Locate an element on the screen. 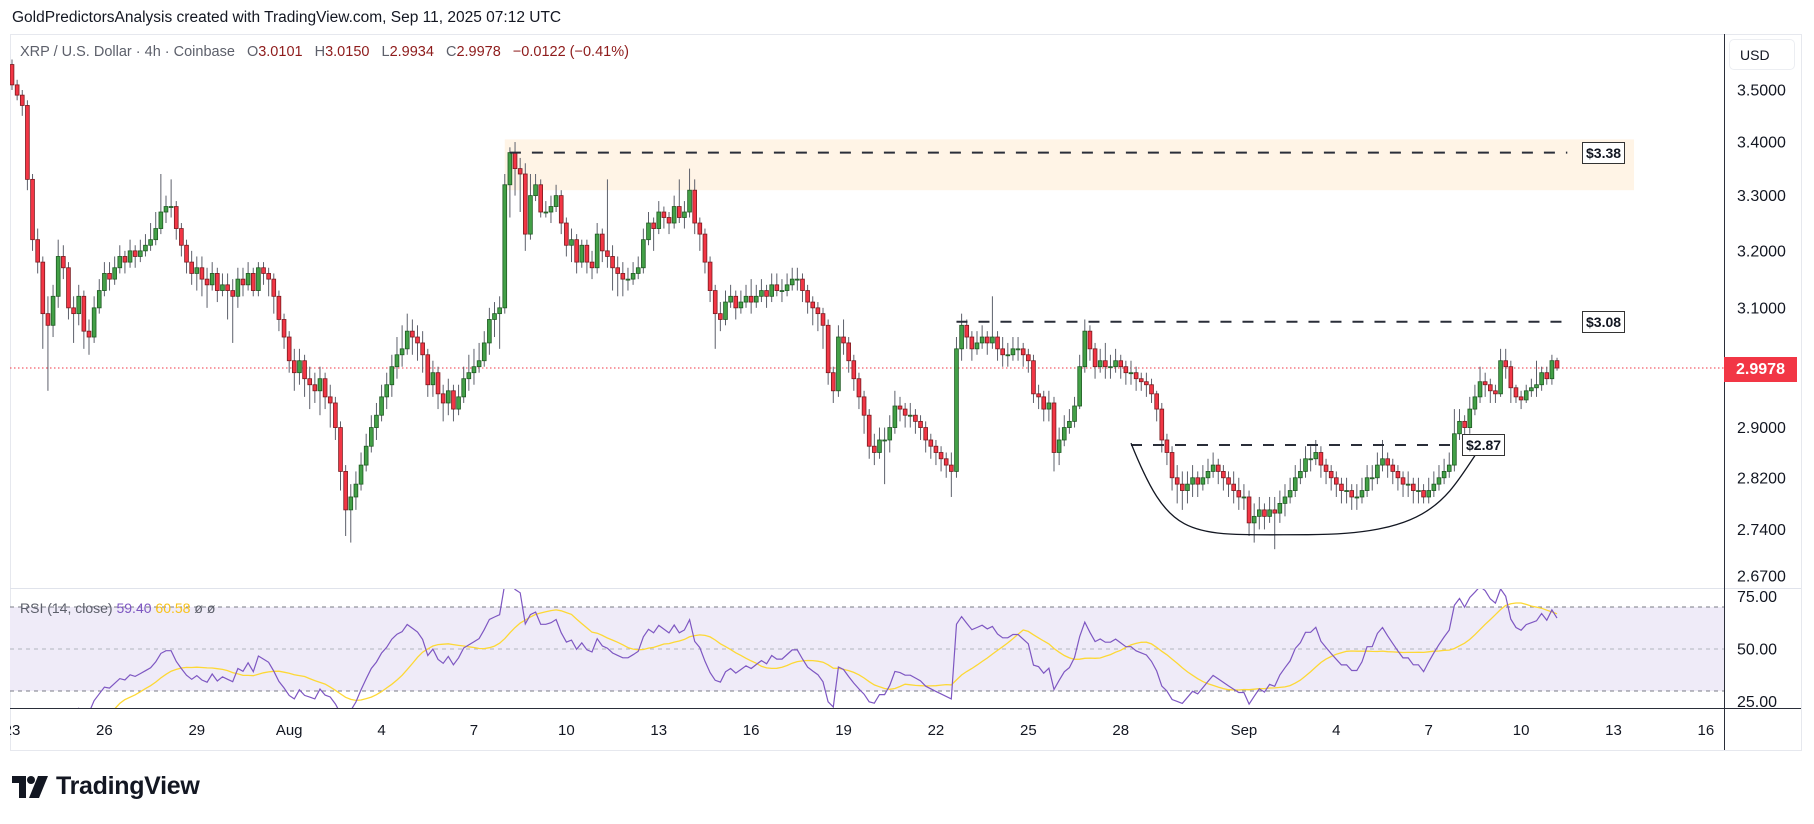 The image size is (1814, 824). price-tick-label: 3.5000 is located at coordinates (1761, 91).